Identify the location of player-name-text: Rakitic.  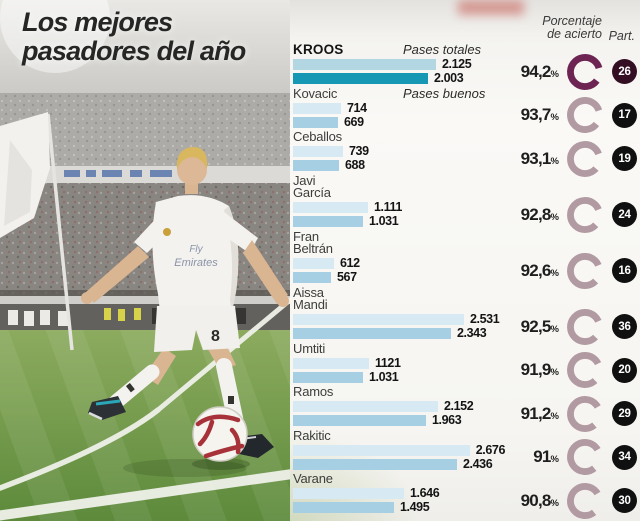
(312, 435).